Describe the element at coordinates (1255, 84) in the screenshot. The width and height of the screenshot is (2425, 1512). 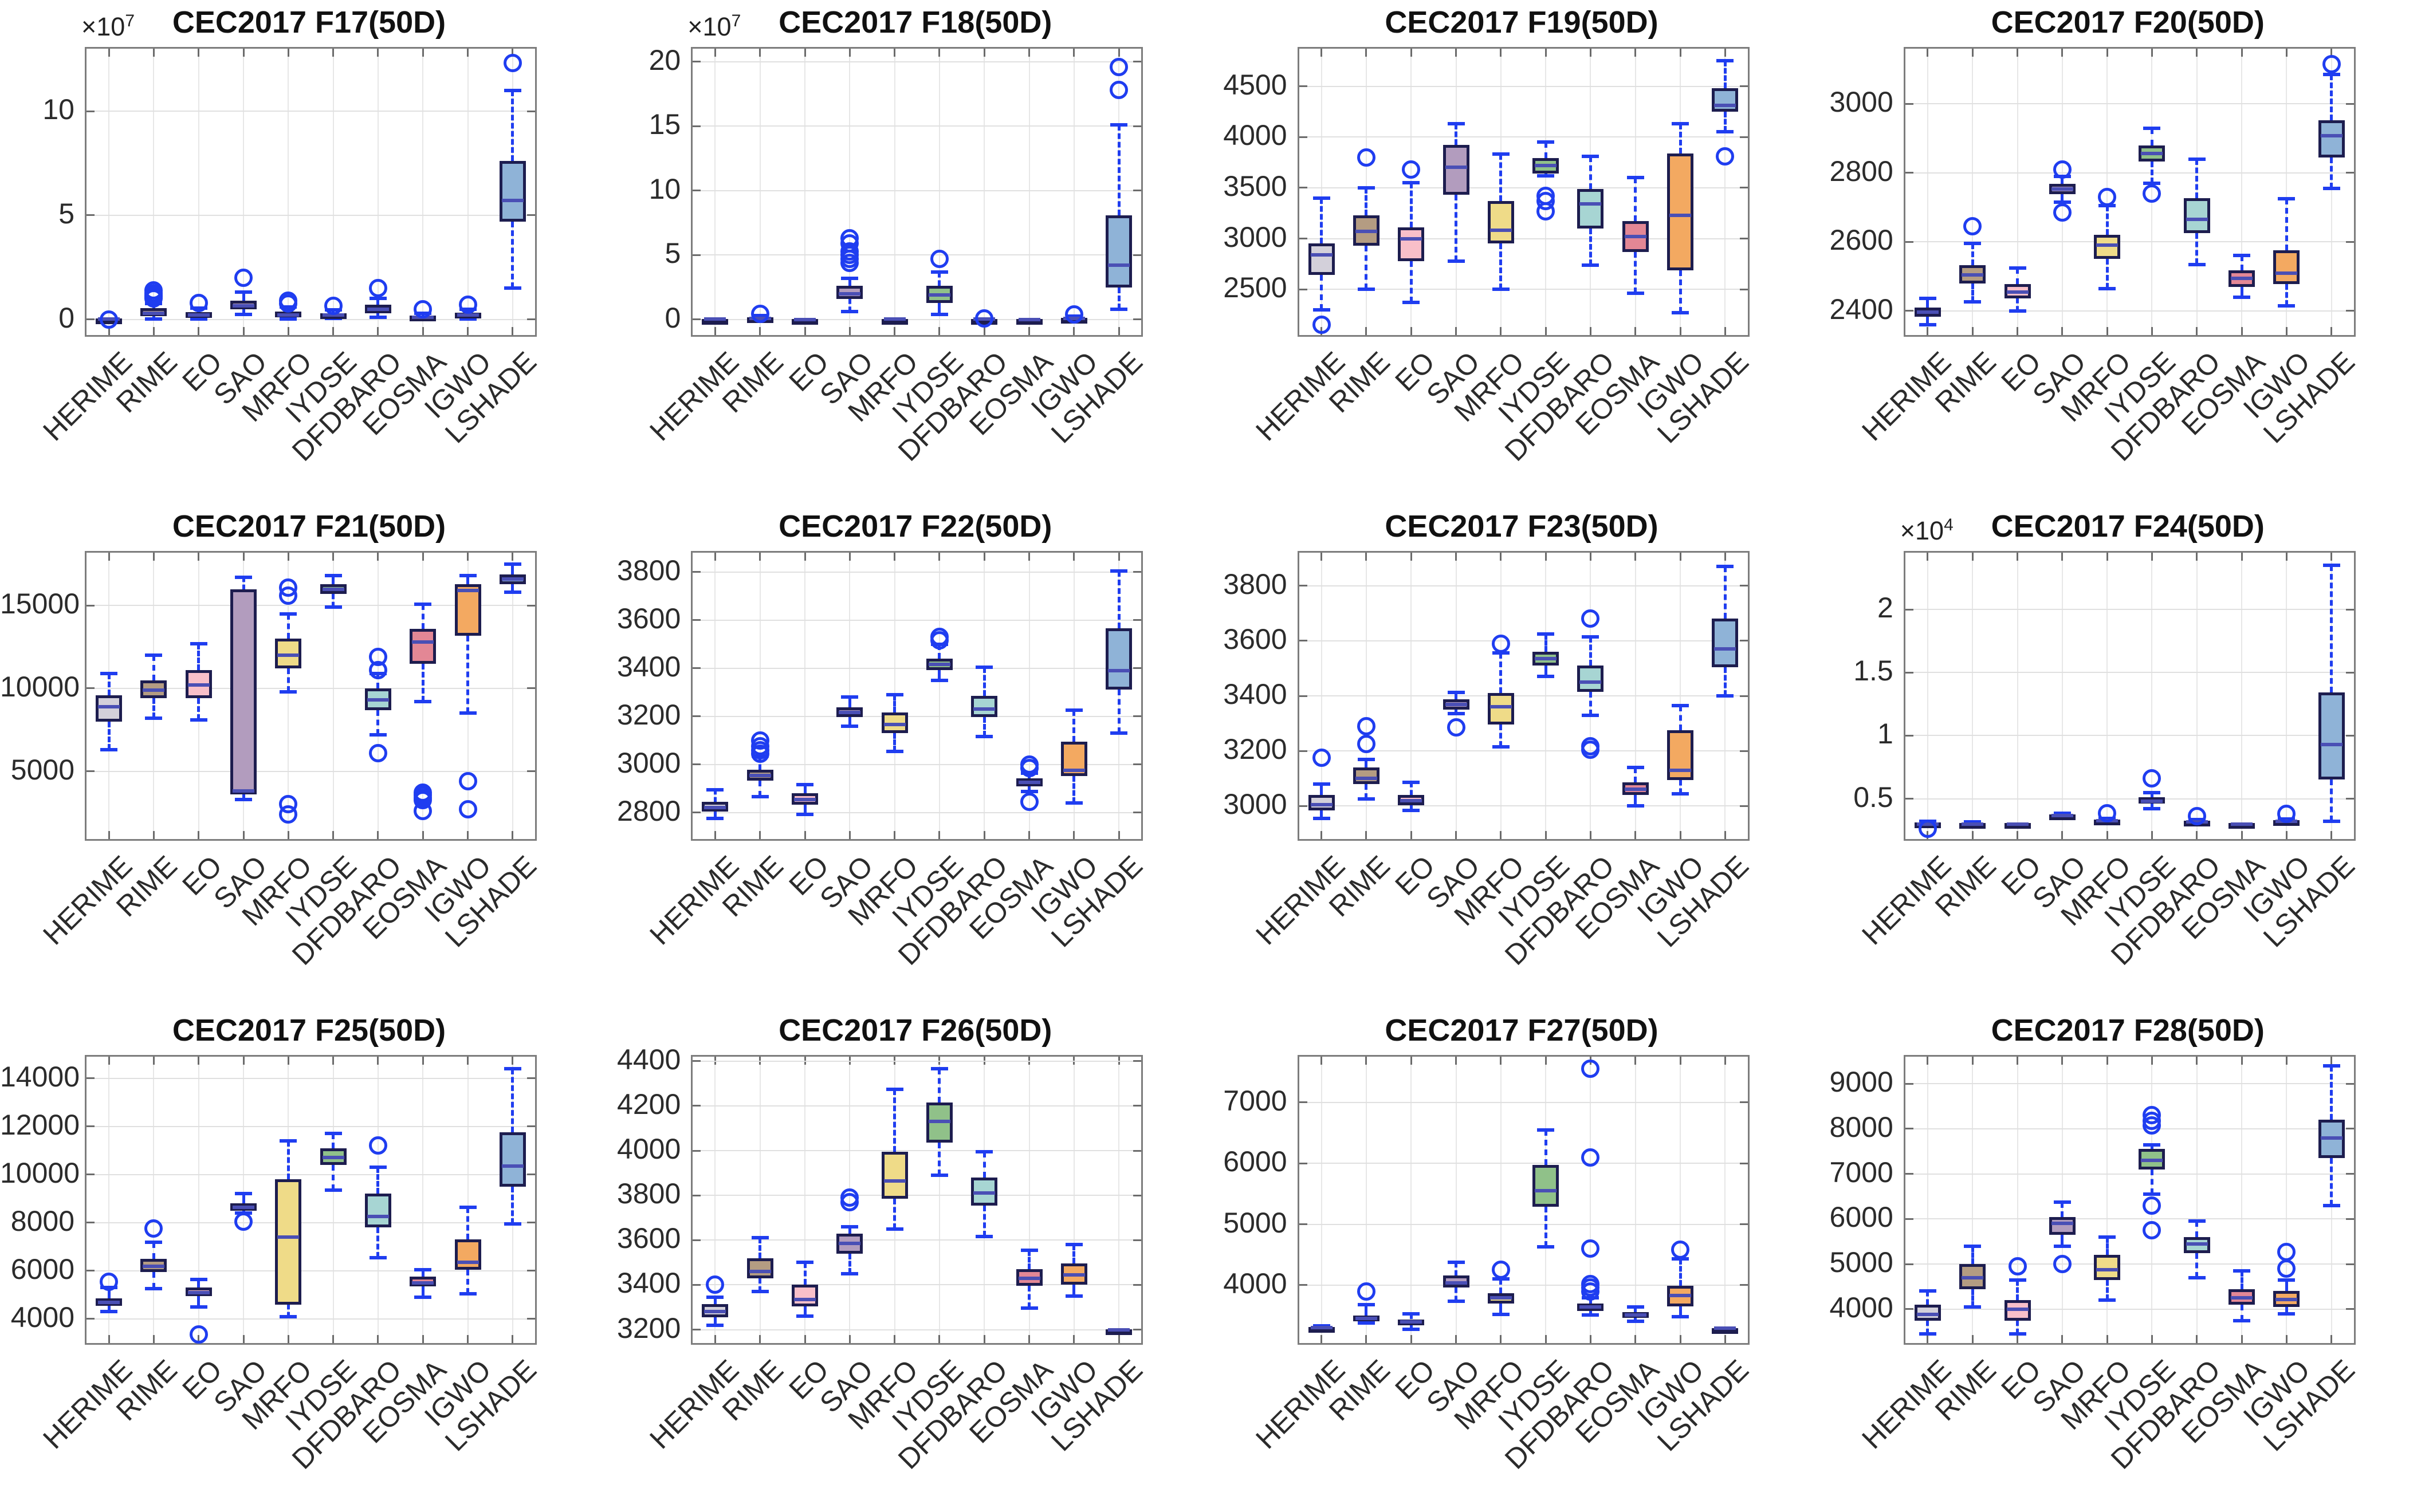
I see `y-tick-label: 4500` at that location.